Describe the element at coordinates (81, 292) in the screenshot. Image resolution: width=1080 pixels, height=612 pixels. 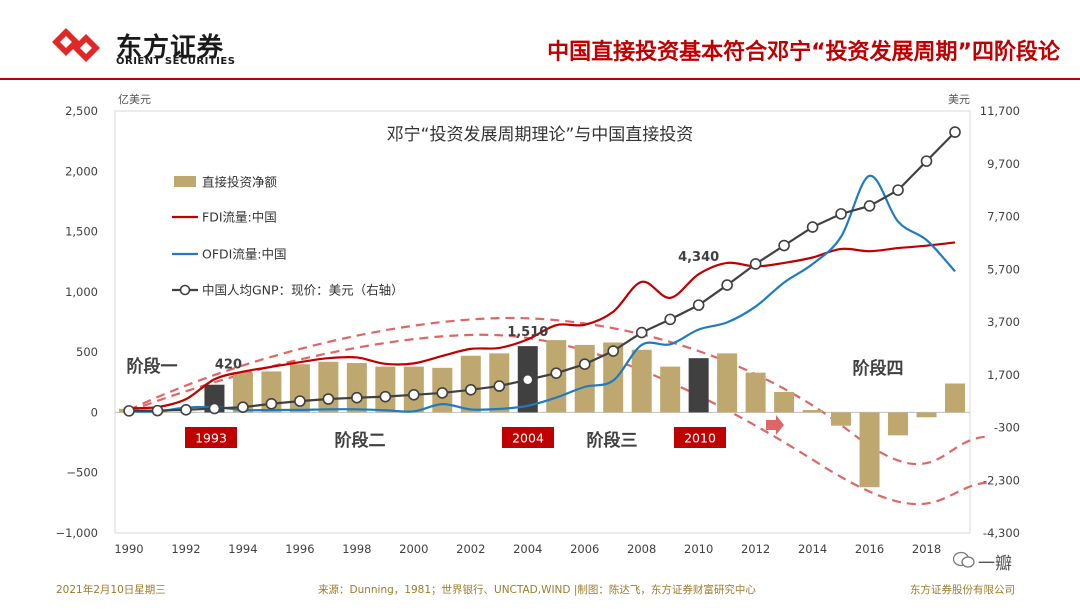
I see `y-left-tick-label: 1,000` at that location.